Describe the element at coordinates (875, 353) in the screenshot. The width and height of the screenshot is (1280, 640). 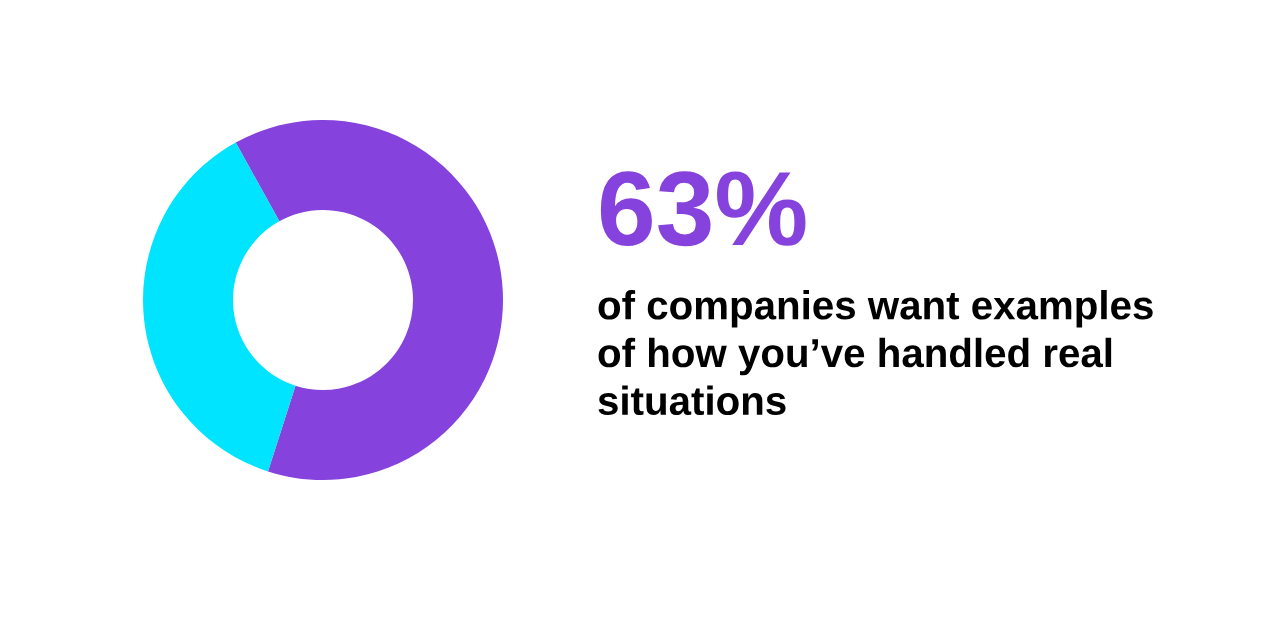
I see `text: of companies want examples of how you’ve handled real situations` at that location.